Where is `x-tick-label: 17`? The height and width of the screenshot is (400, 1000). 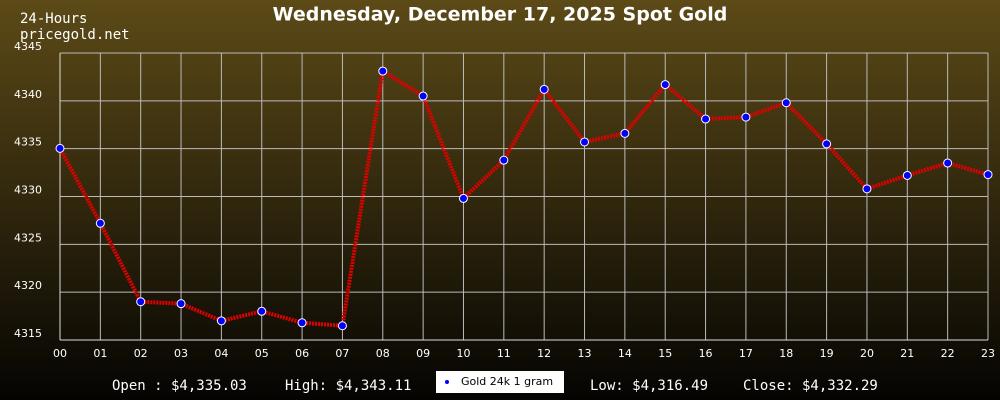
x-tick-label: 17 is located at coordinates (746, 353).